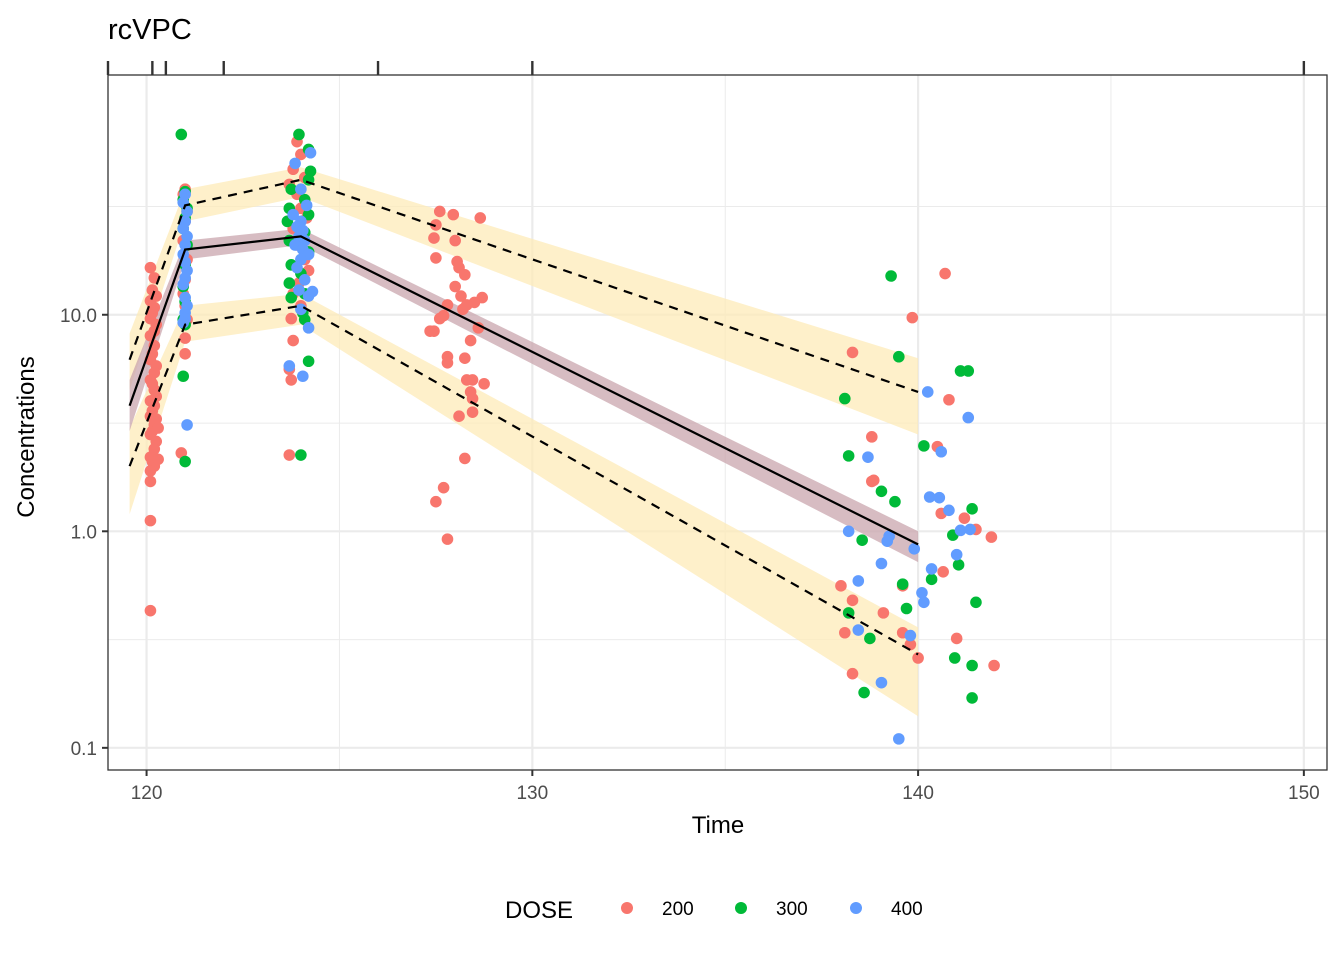 Image resolution: width=1344 pixels, height=960 pixels. I want to click on legend-label-400: 400, so click(907, 909).